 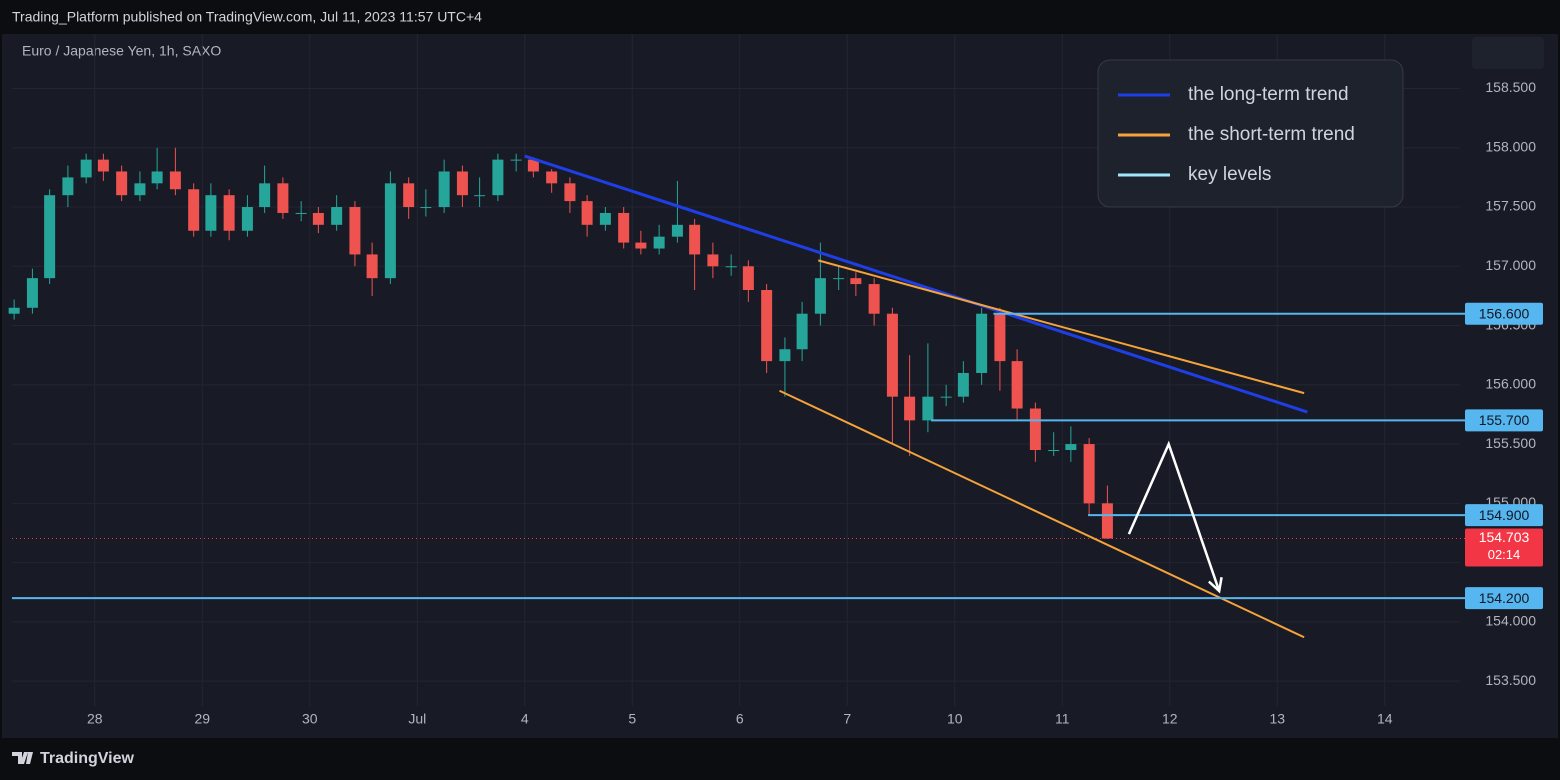 I want to click on last-price-tag, so click(x=1504, y=547).